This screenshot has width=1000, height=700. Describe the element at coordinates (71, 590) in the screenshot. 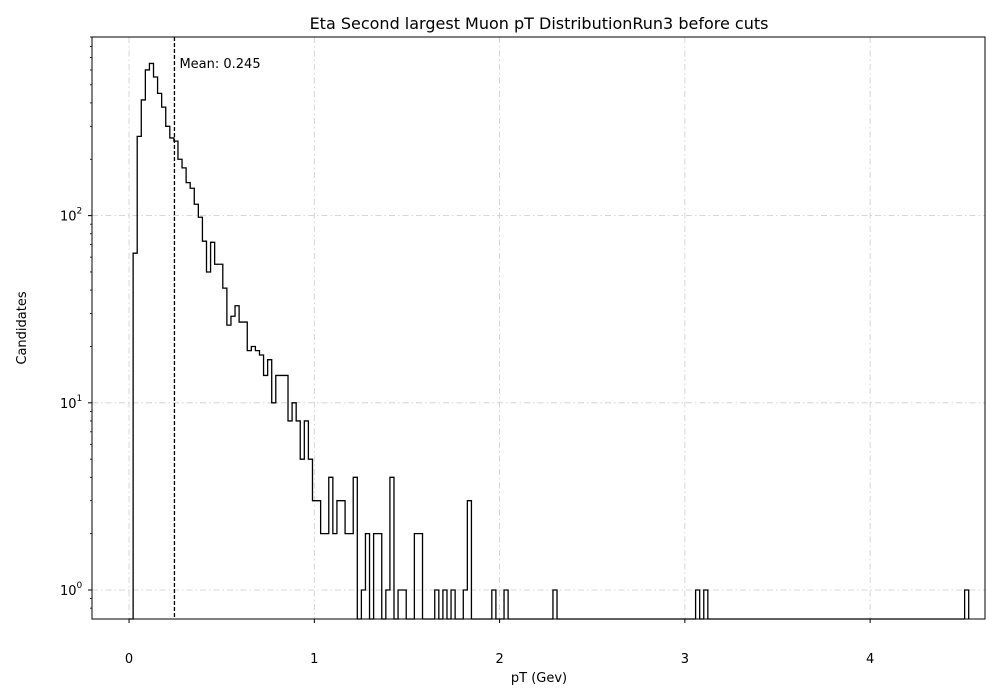

I see `y-tick-label: 10⁰` at that location.